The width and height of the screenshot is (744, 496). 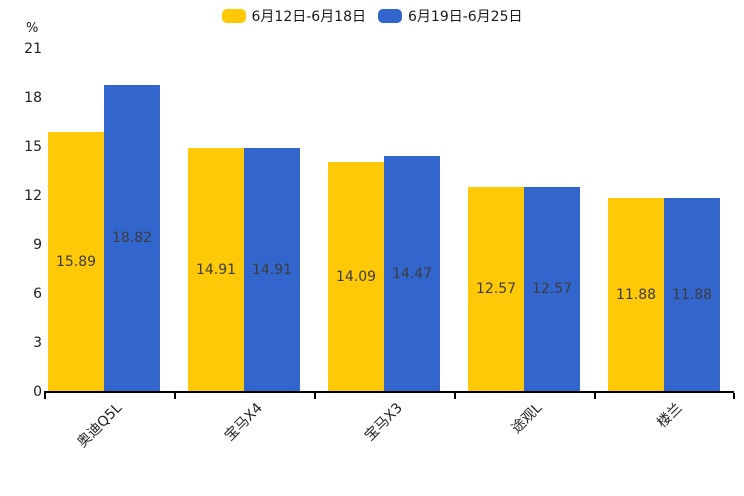 What do you see at coordinates (32, 28) in the screenshot?
I see `y-axis-unit-label: %` at bounding box center [32, 28].